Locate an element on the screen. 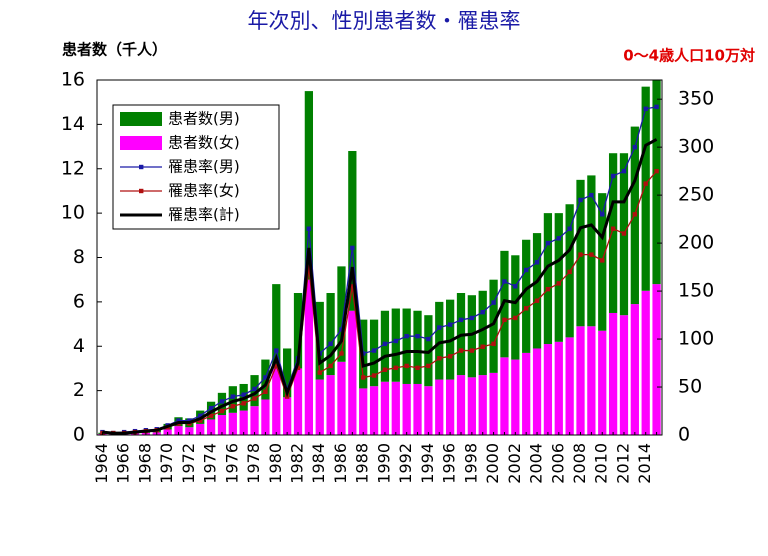 This screenshot has height=556, width=768. x-tick-label: 1990 is located at coordinates (383, 463).